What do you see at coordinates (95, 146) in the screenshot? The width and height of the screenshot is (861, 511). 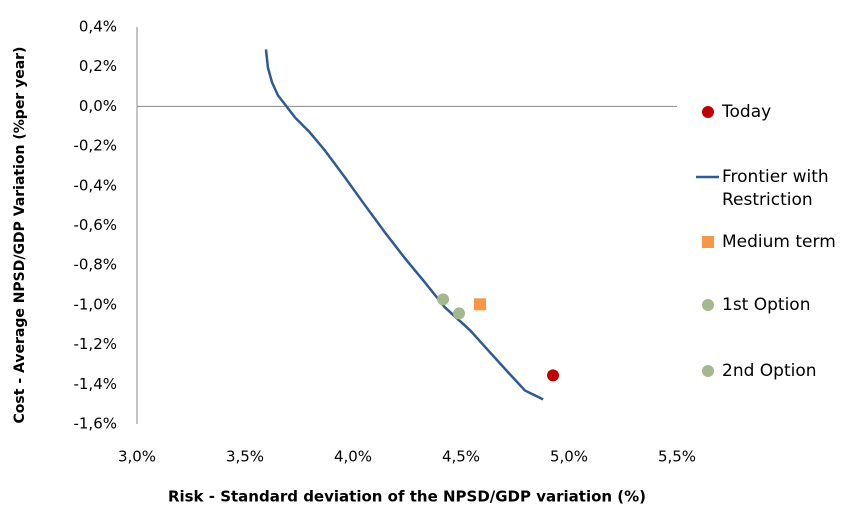 I see `y-tick-label: -0,2%` at bounding box center [95, 146].